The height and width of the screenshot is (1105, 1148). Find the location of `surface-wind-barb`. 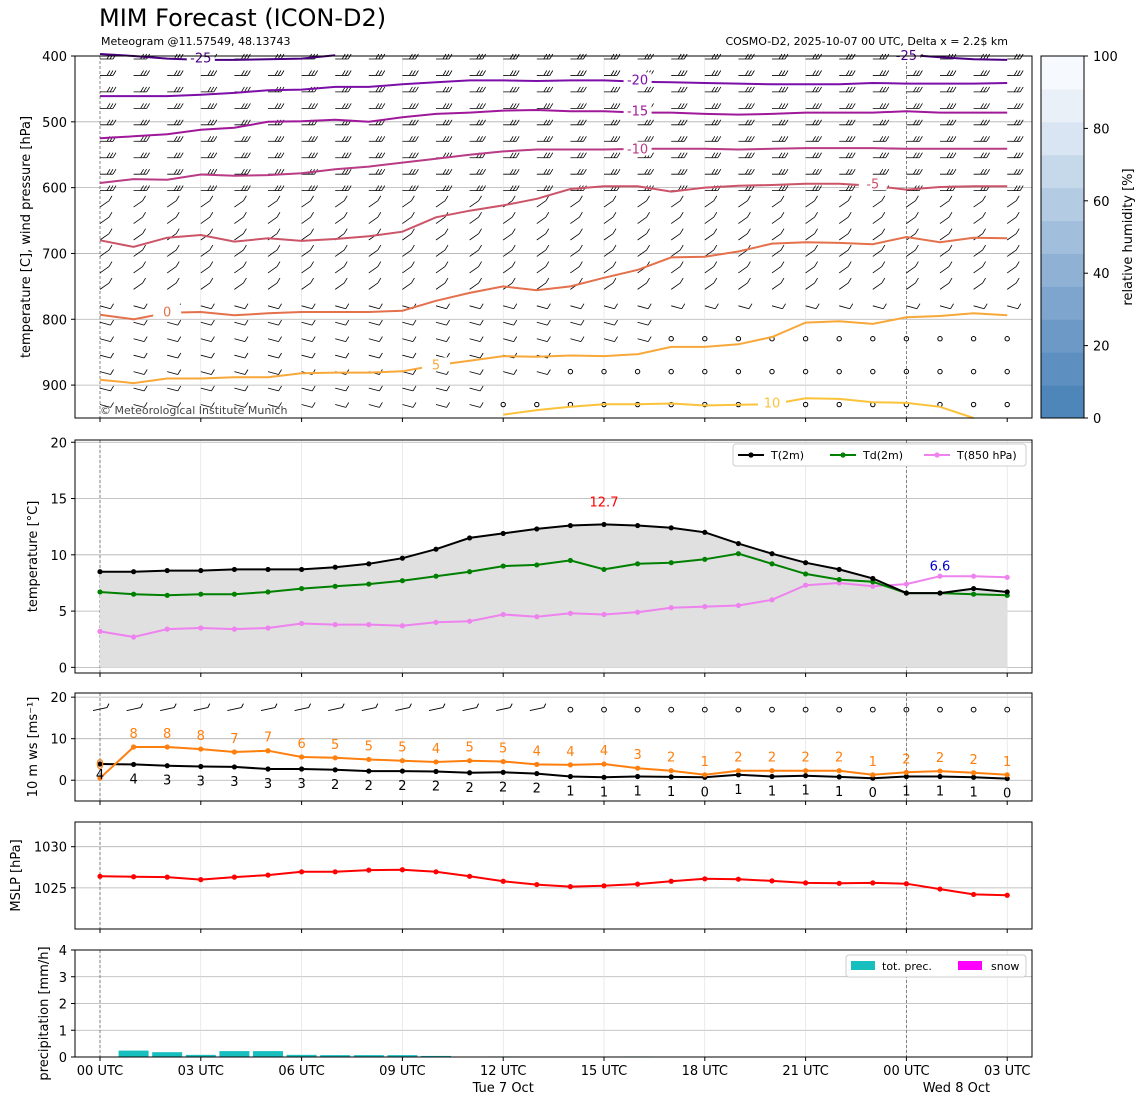

surface-wind-barb is located at coordinates (437, 707).